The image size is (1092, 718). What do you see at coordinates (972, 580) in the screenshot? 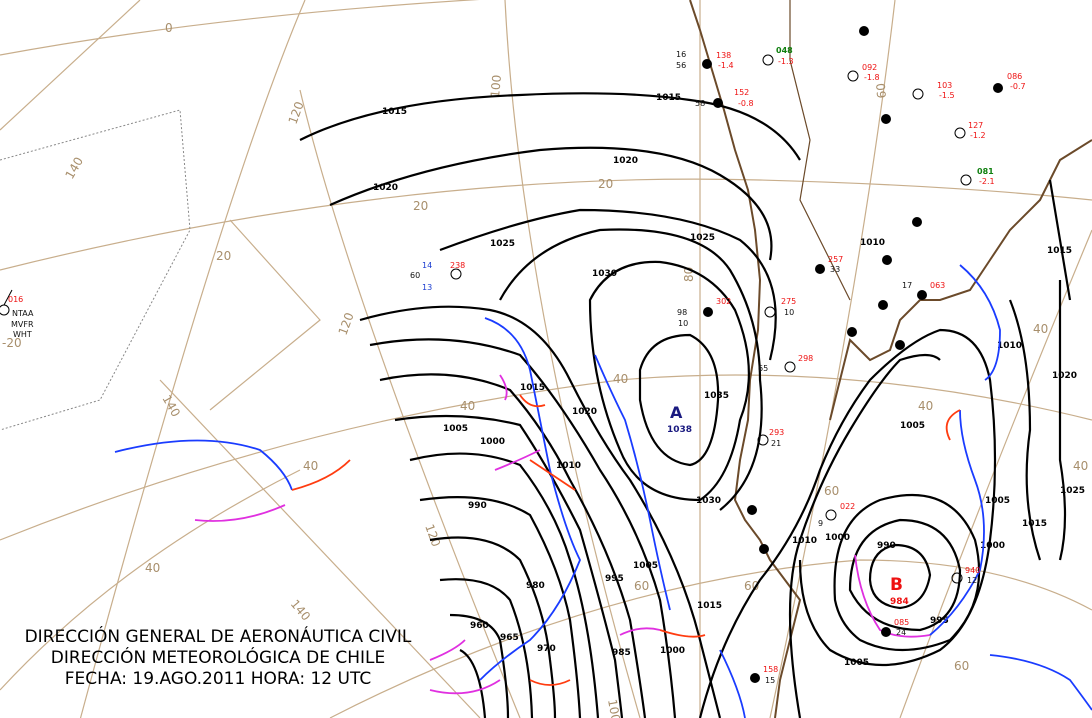
I see `svg-text: 12` at bounding box center [972, 580].